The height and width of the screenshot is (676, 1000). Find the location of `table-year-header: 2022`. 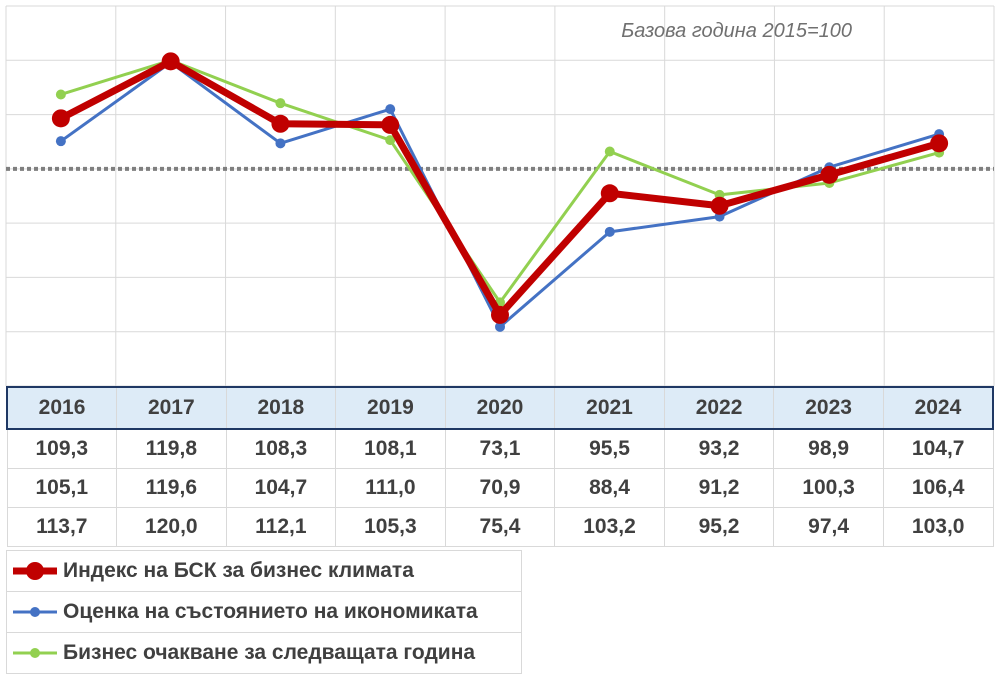

table-year-header: 2022 is located at coordinates (719, 408).